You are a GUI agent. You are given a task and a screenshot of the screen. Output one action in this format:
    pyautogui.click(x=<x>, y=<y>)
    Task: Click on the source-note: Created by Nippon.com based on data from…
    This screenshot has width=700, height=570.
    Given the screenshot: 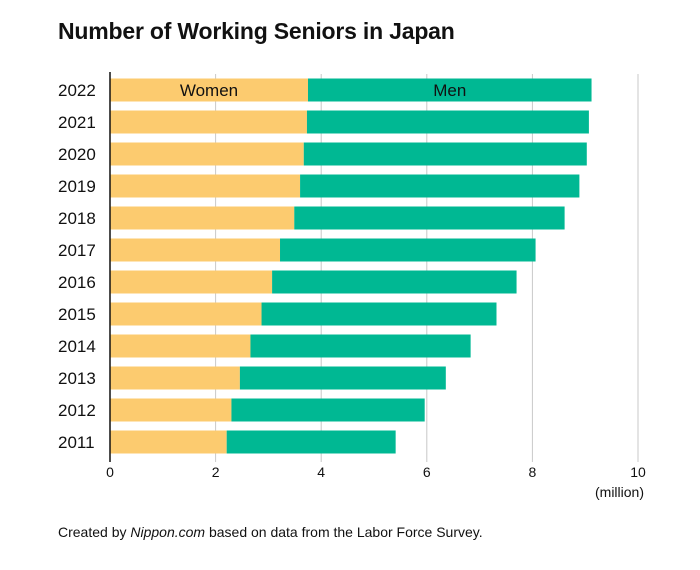 What is the action you would take?
    pyautogui.click(x=270, y=532)
    